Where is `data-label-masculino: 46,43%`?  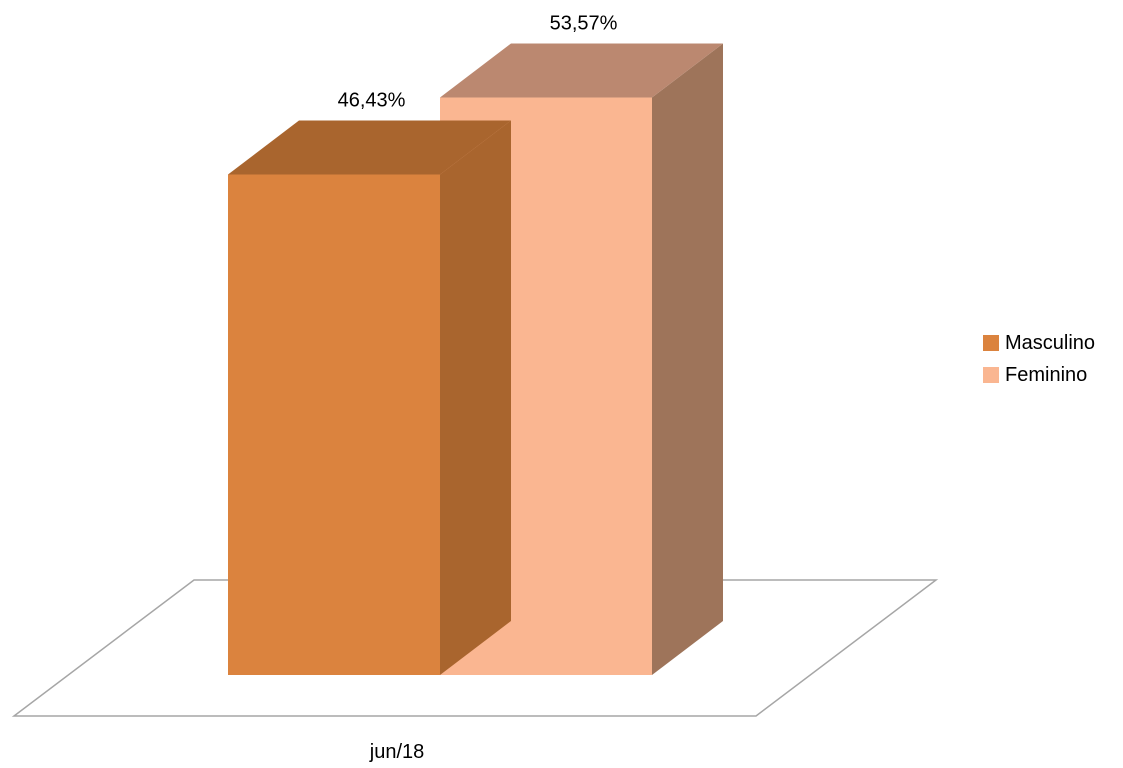 data-label-masculino: 46,43% is located at coordinates (372, 100).